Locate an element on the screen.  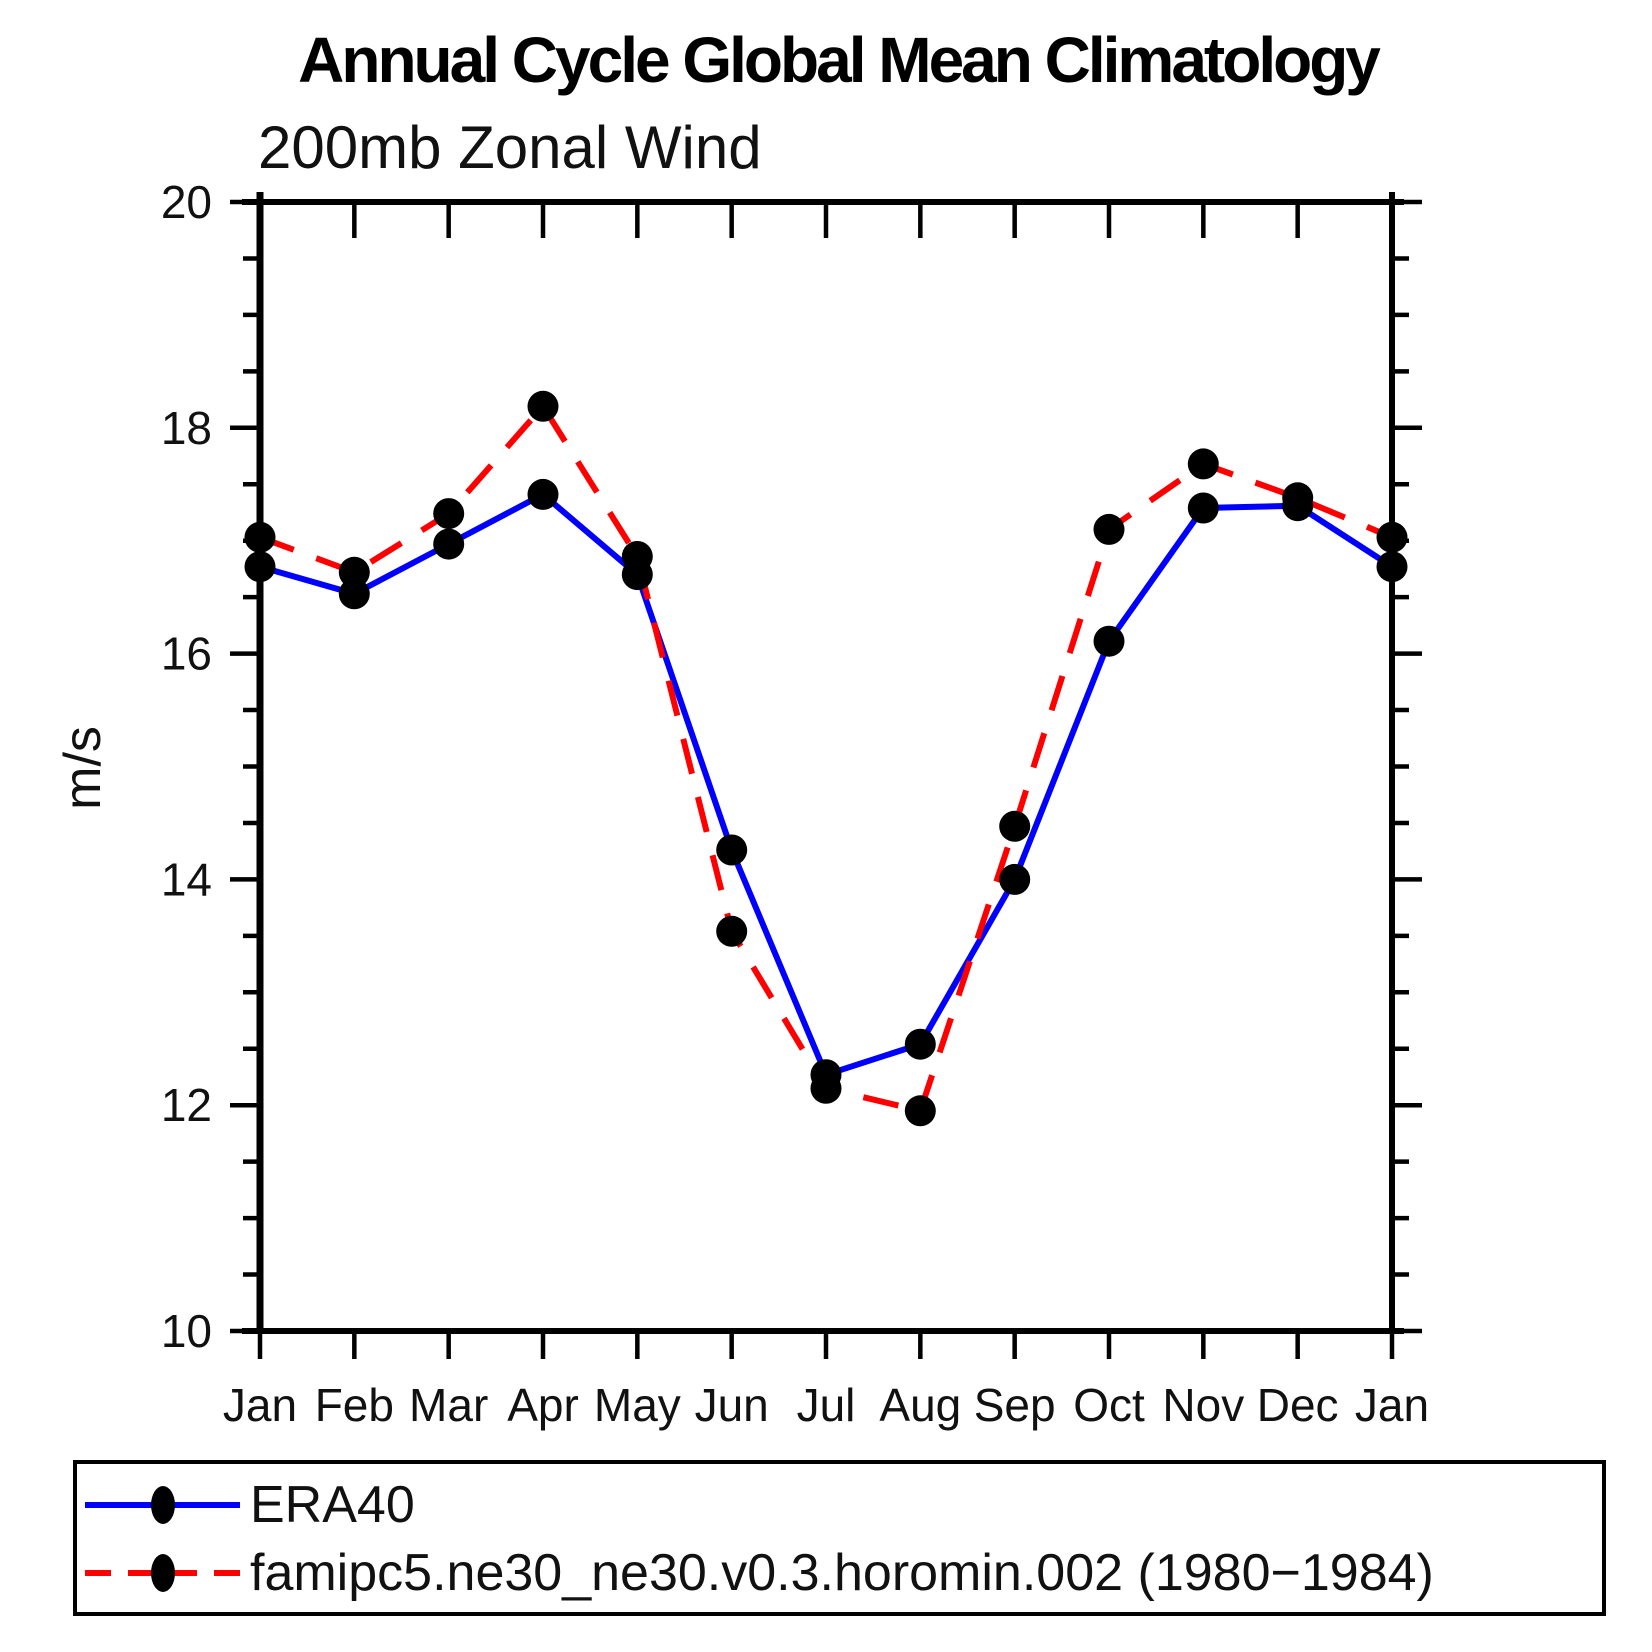
x-tick-label: Feb is located at coordinates (354, 1405).